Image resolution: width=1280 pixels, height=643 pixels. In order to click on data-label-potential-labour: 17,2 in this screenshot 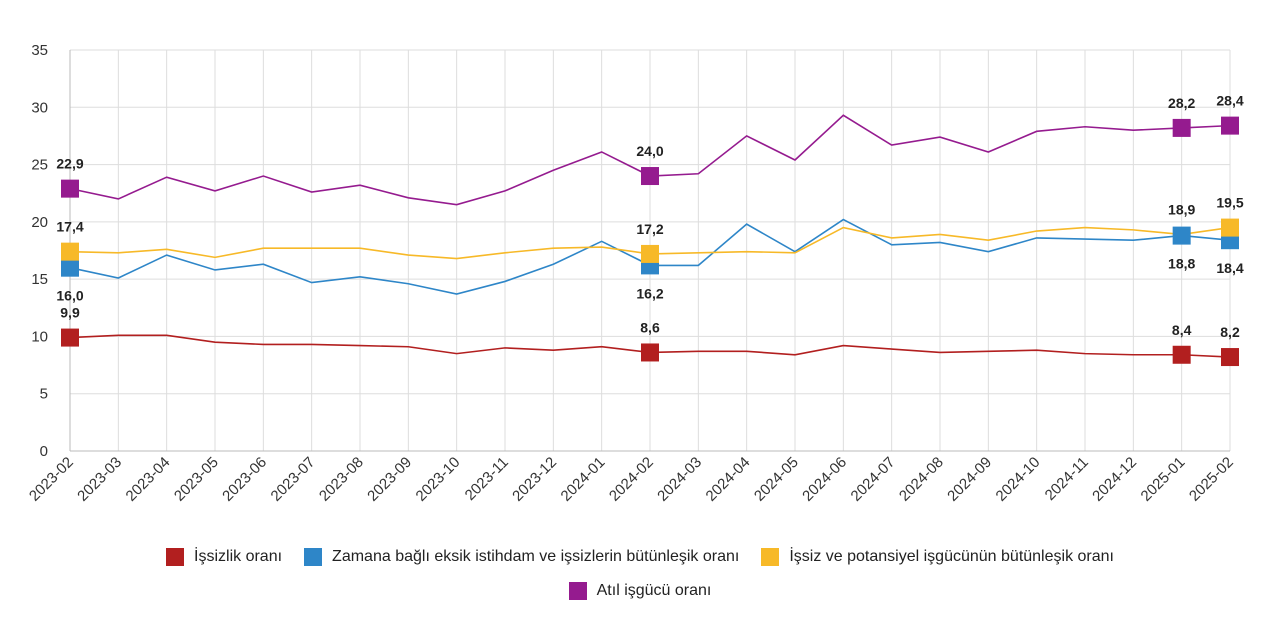, I will do `click(649, 229)`.